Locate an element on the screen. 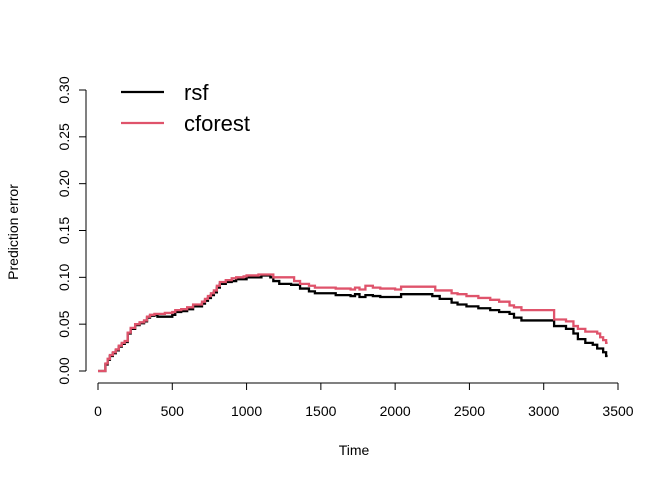 The width and height of the screenshot is (672, 480). x-tick-label: 3000 is located at coordinates (543, 411).